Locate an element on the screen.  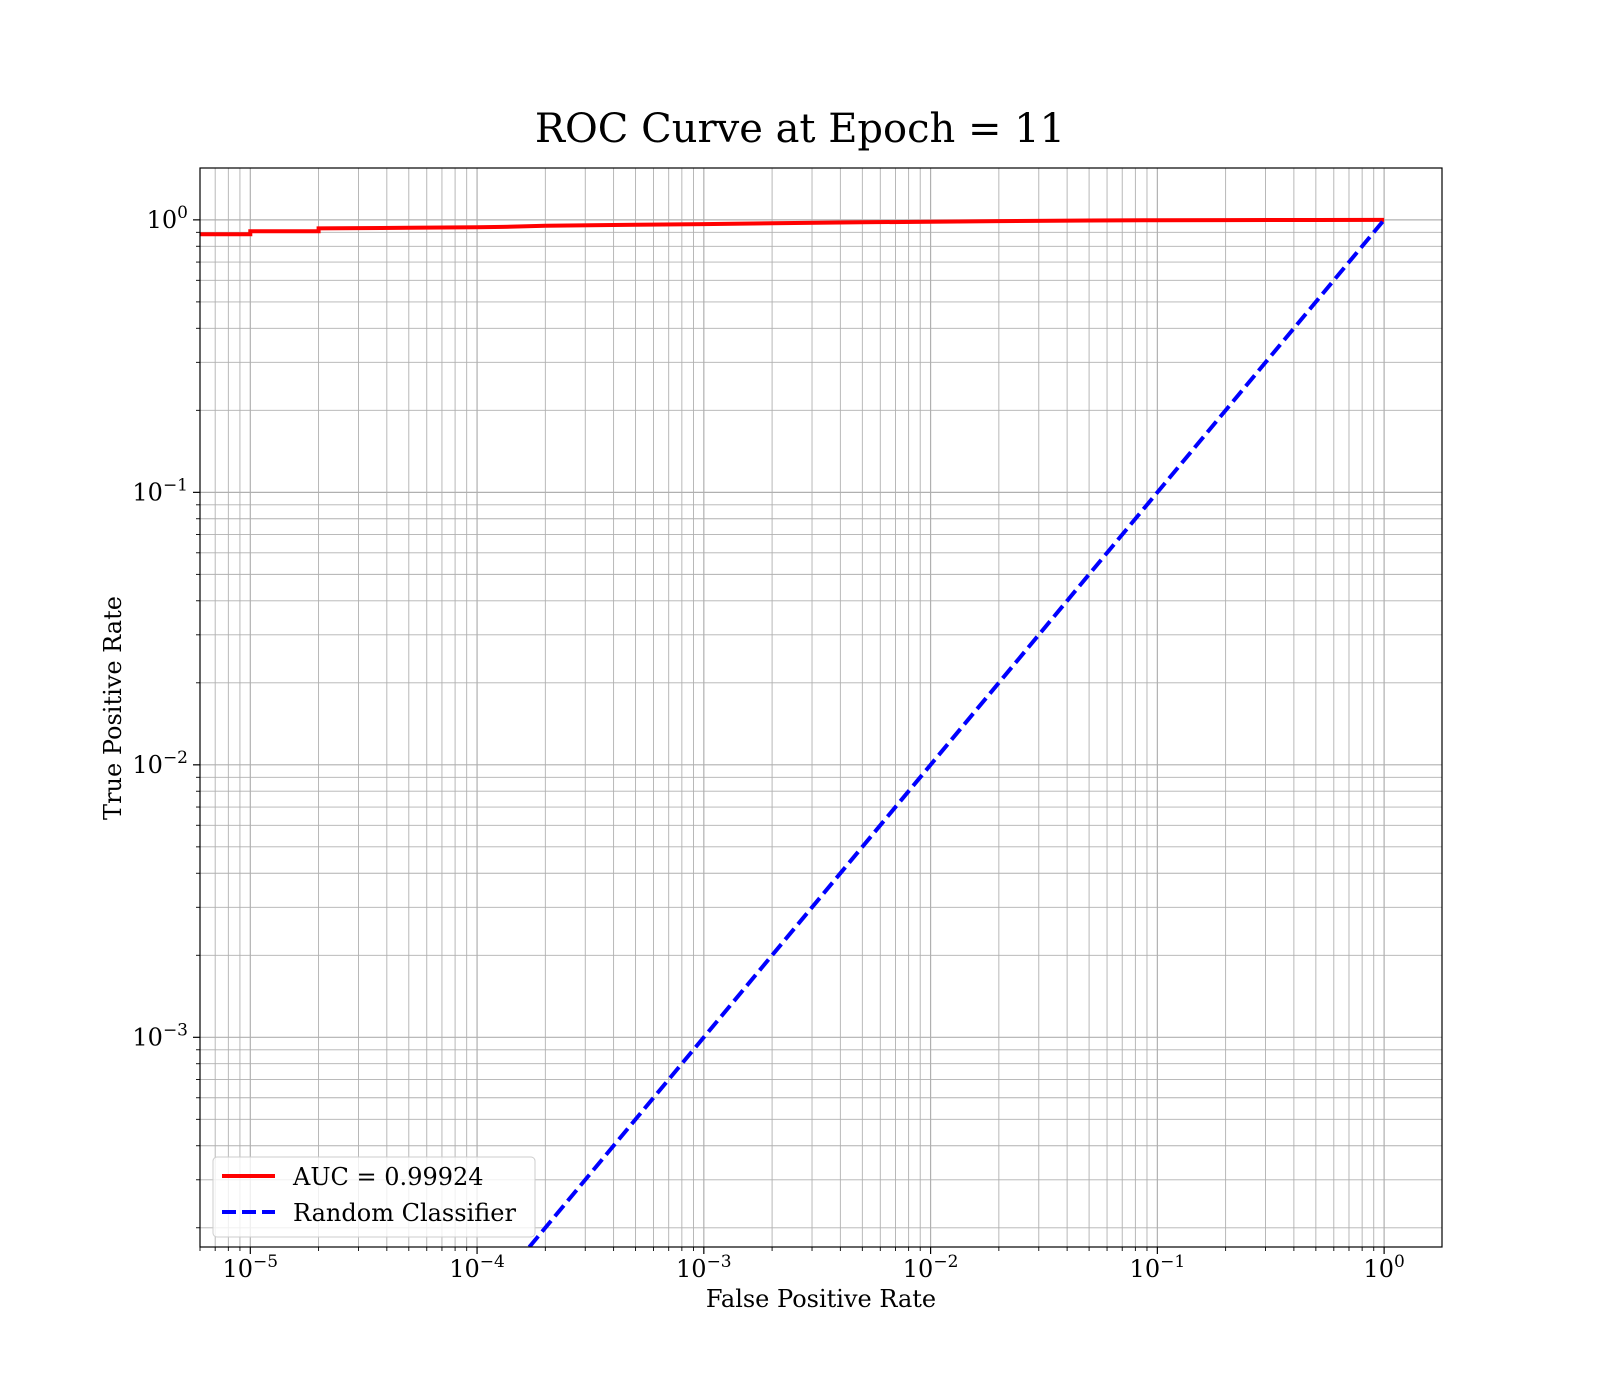
x-tick-label: 10⁻² is located at coordinates (931, 1267).